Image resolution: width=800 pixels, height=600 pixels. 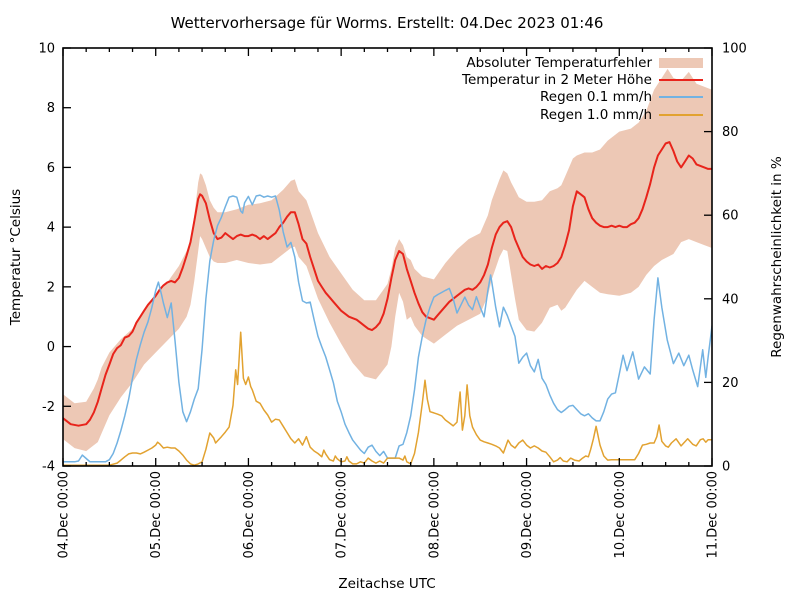 I want to click on y-left-tick-label: -4, so click(x=48, y=467).